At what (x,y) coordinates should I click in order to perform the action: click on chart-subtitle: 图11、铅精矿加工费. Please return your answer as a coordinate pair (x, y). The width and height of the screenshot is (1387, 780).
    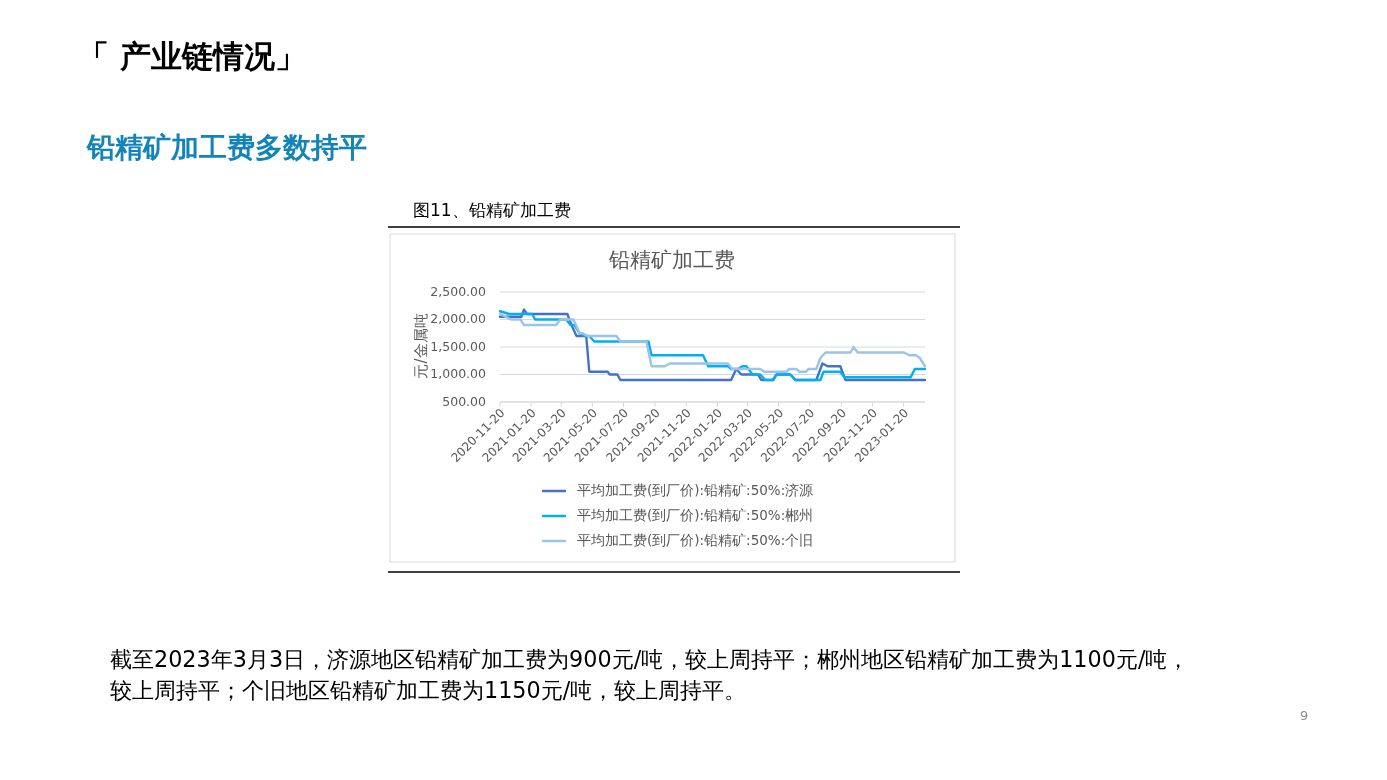
    Looking at the image, I should click on (492, 210).